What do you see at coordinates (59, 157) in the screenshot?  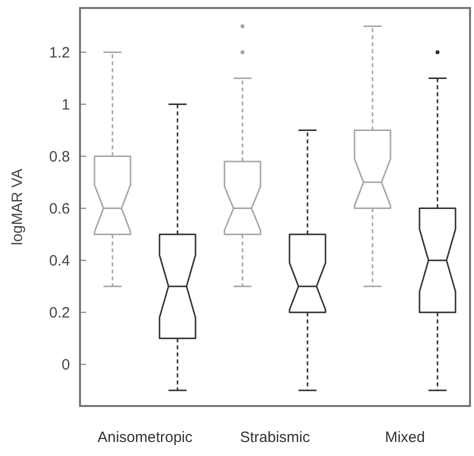 I see `y-tick-label: 0.8` at bounding box center [59, 157].